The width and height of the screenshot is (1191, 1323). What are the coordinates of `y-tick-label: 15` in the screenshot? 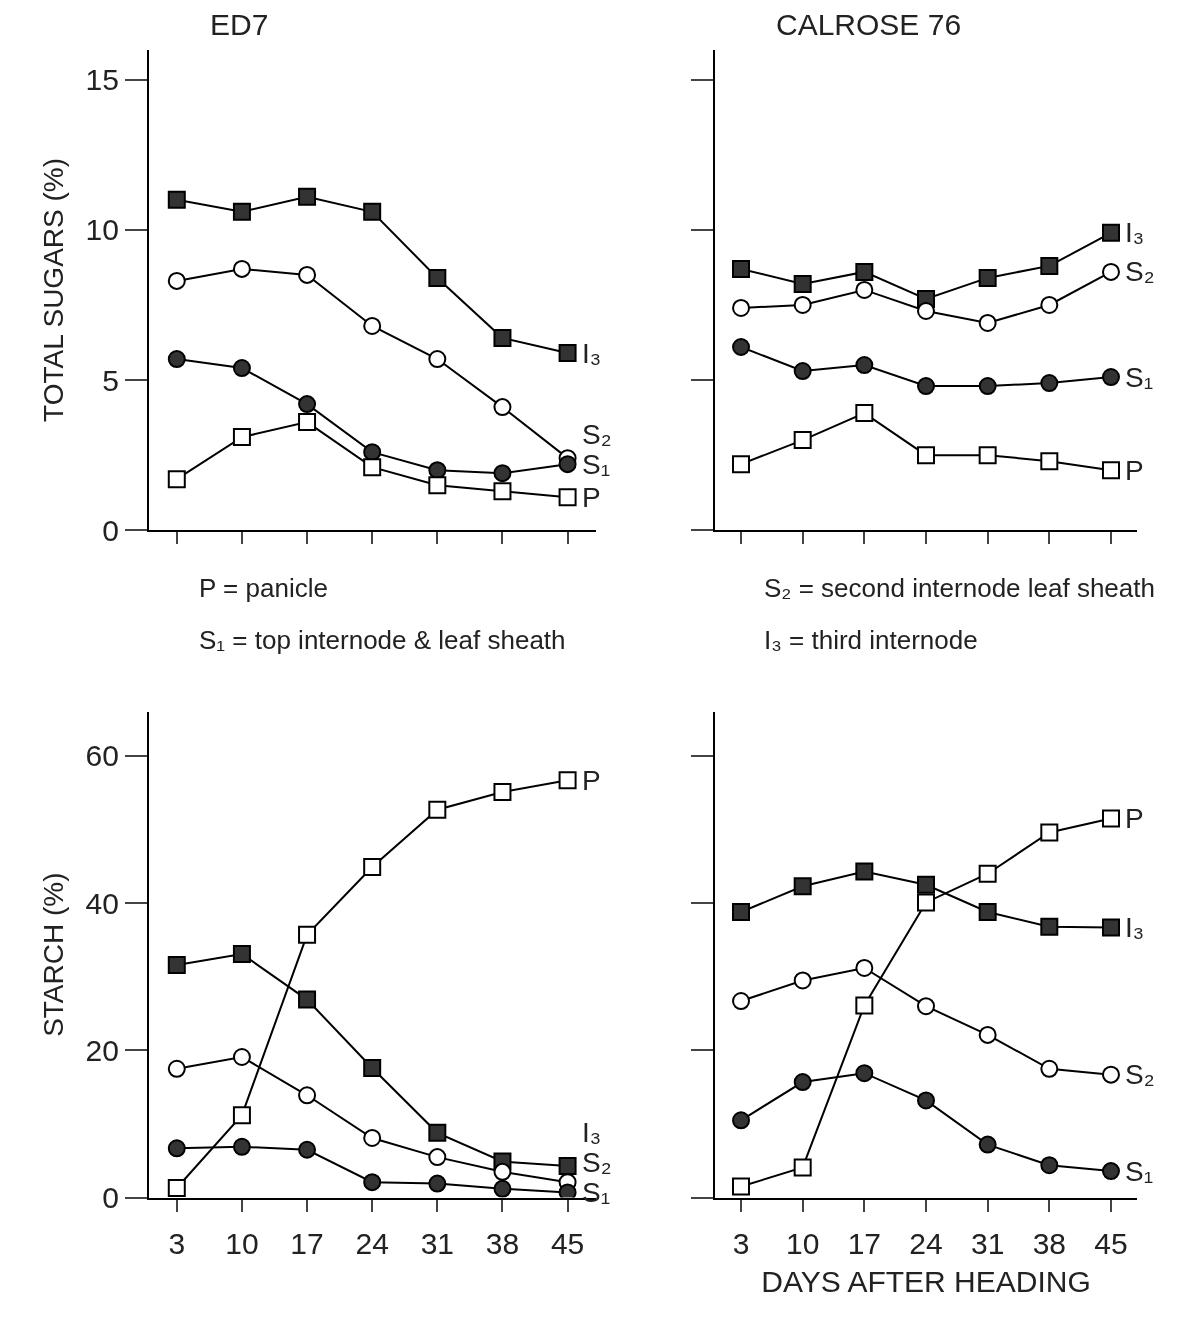 It's located at (102, 80).